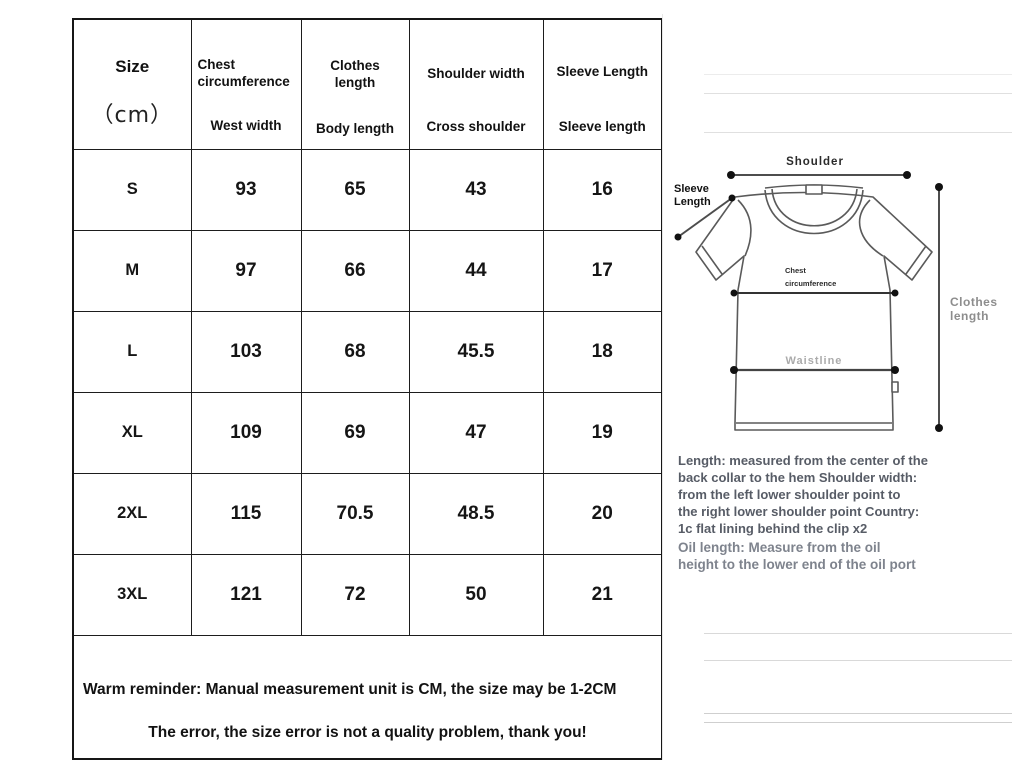 This screenshot has height=773, width=1012. What do you see at coordinates (132, 189) in the screenshot?
I see `cell-size: S` at bounding box center [132, 189].